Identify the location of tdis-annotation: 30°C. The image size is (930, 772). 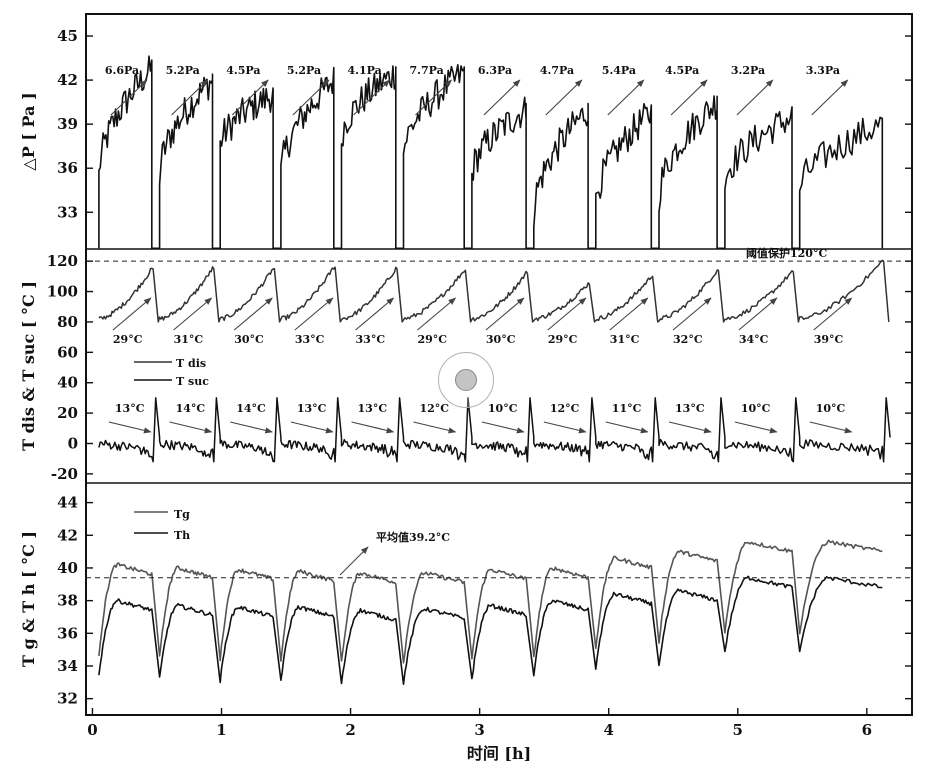
(501, 339).